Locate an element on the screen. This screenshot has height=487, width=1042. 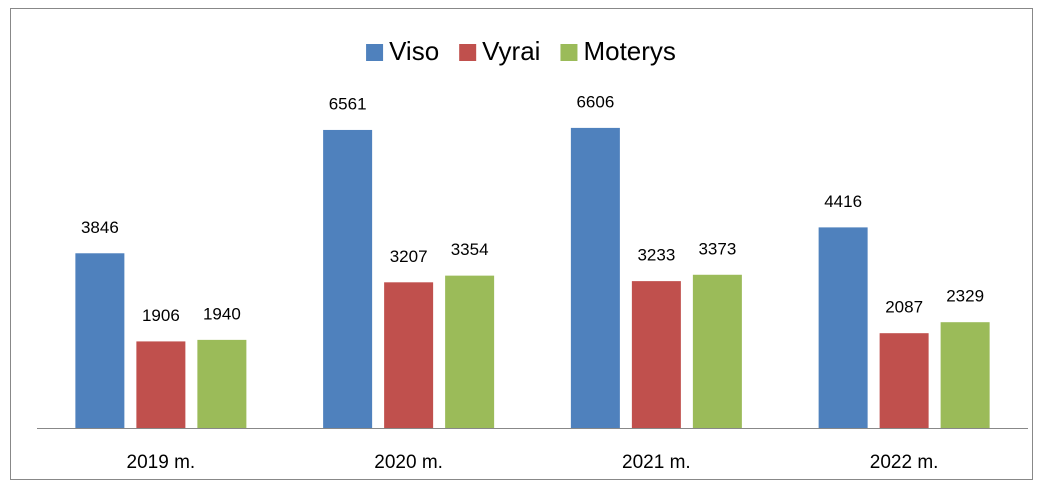
data-label: 4416 is located at coordinates (843, 201).